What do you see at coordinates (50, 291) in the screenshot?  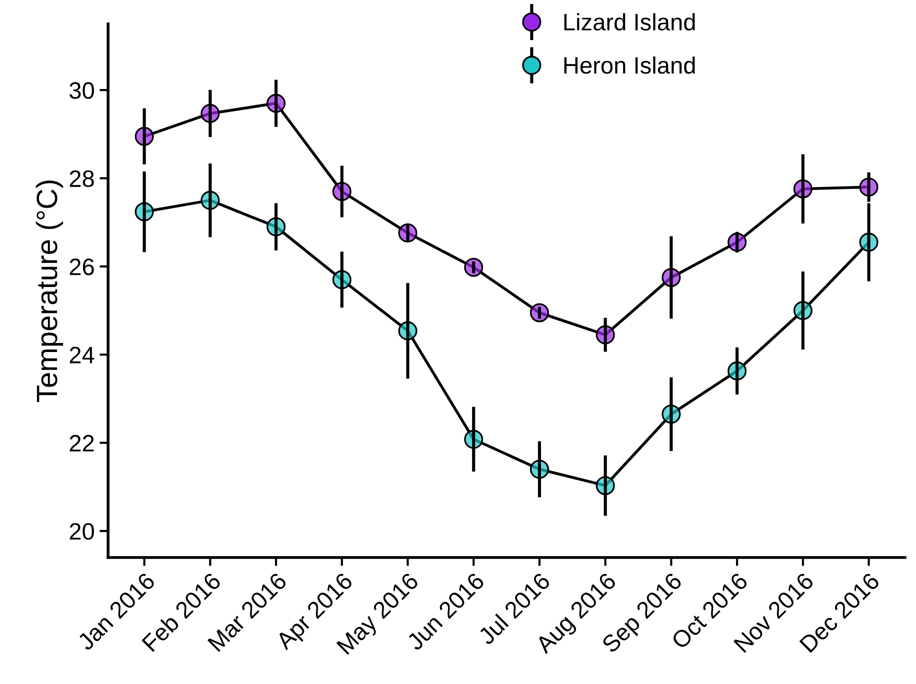 I see `y-axis-title: Temperature (°C)` at bounding box center [50, 291].